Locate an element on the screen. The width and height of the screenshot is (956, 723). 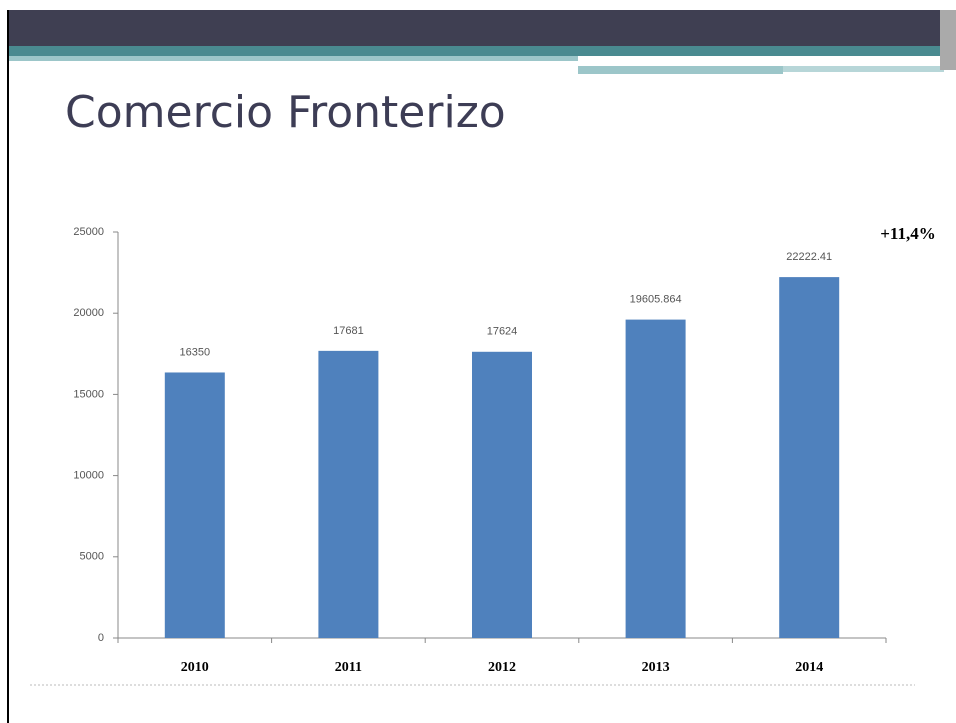
x-tick-label: 2011 is located at coordinates (348, 667).